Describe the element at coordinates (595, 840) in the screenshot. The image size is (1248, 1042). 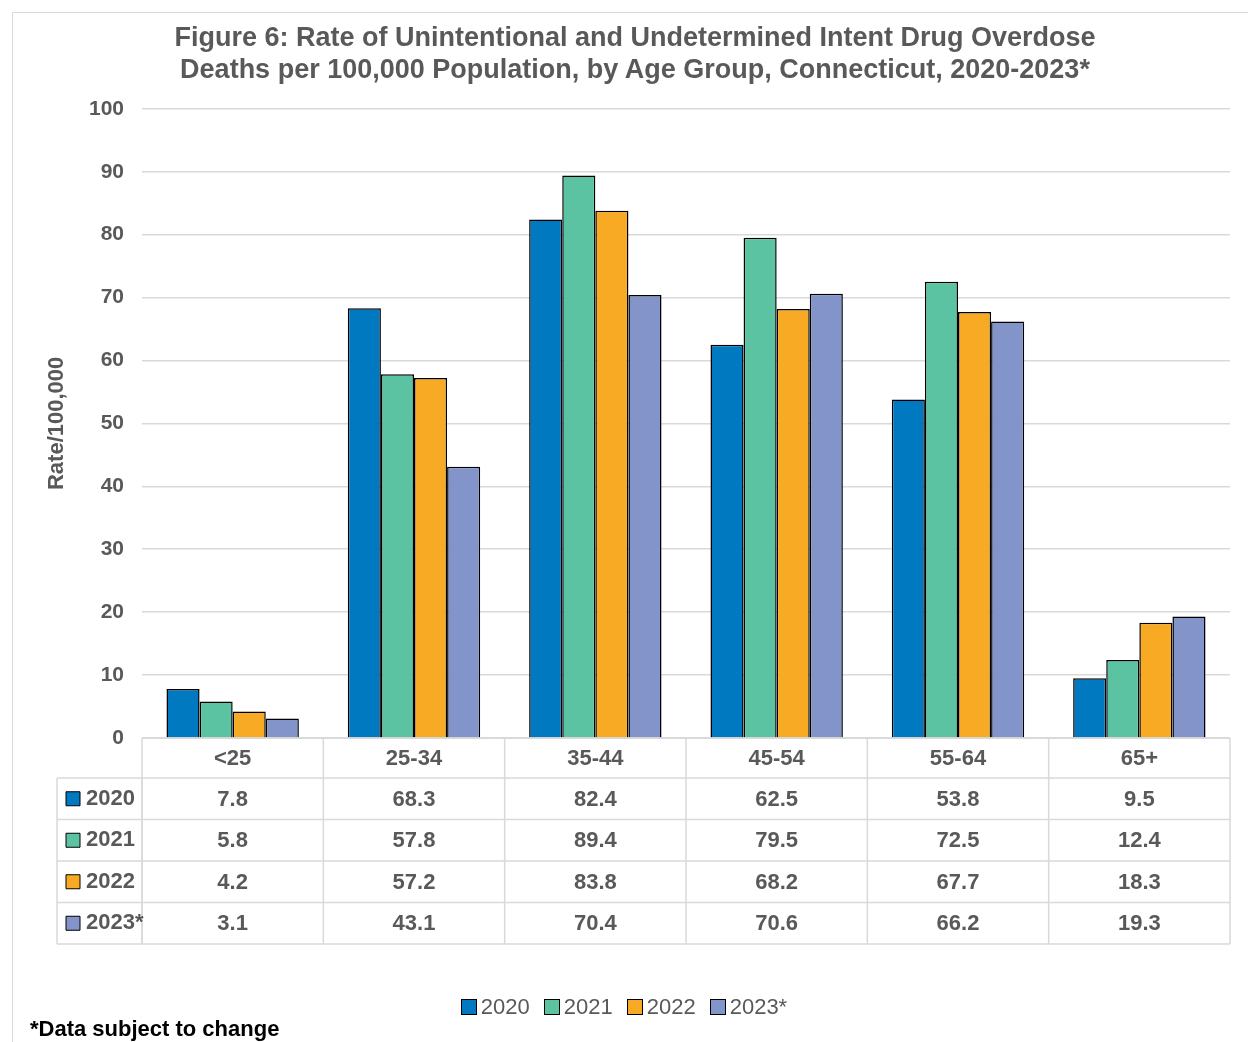
I see `data-label: 89.4` at that location.